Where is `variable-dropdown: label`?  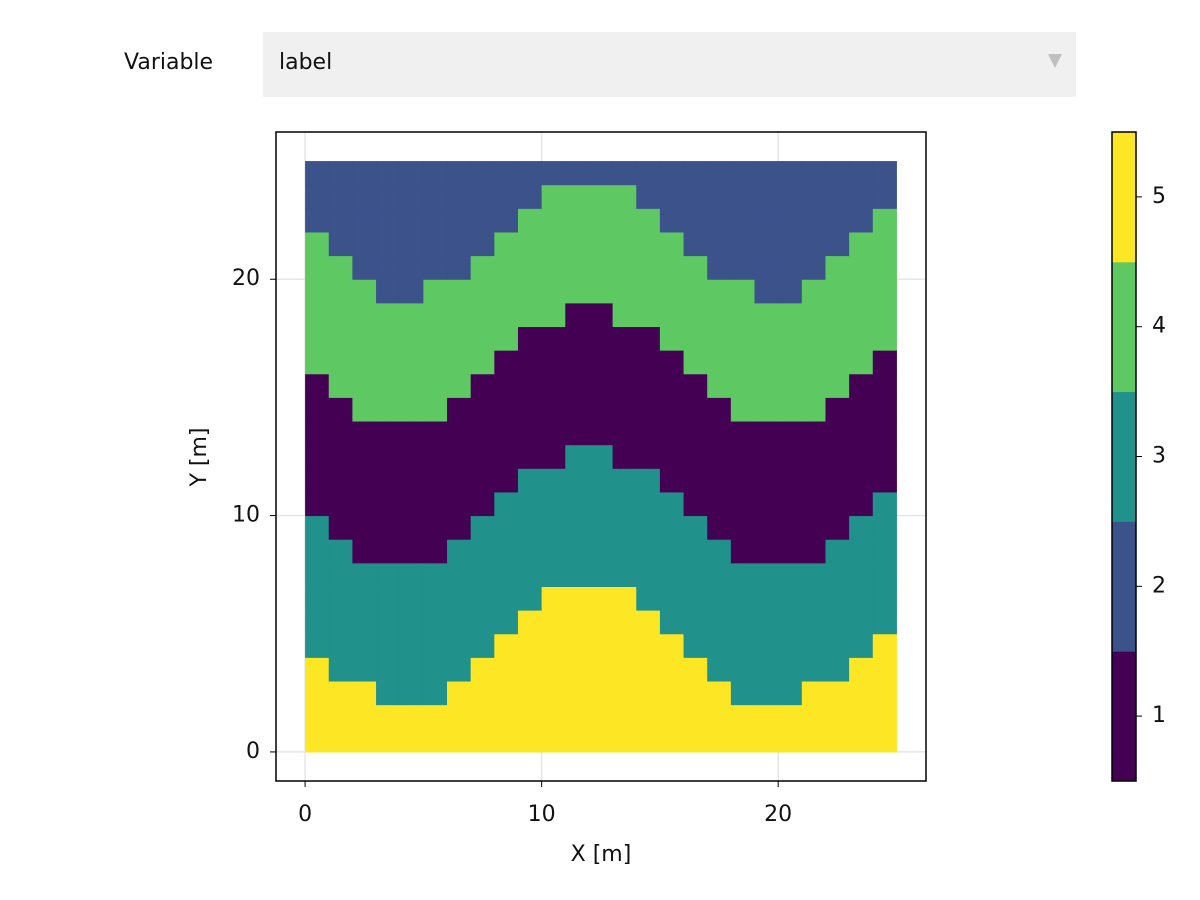 variable-dropdown: label is located at coordinates (669, 64).